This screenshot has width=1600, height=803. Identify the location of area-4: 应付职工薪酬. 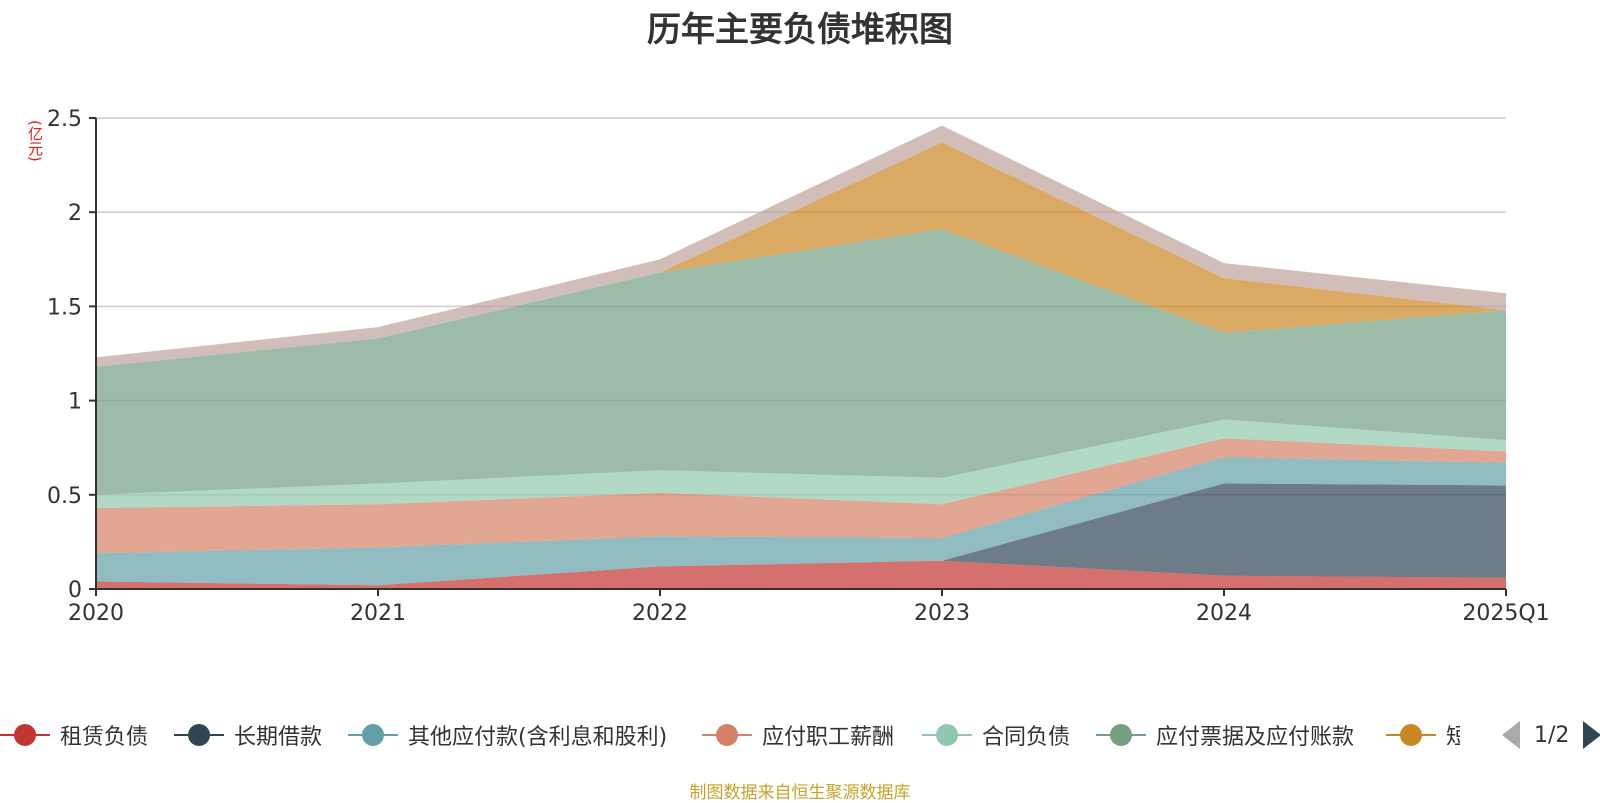
(801, 496).